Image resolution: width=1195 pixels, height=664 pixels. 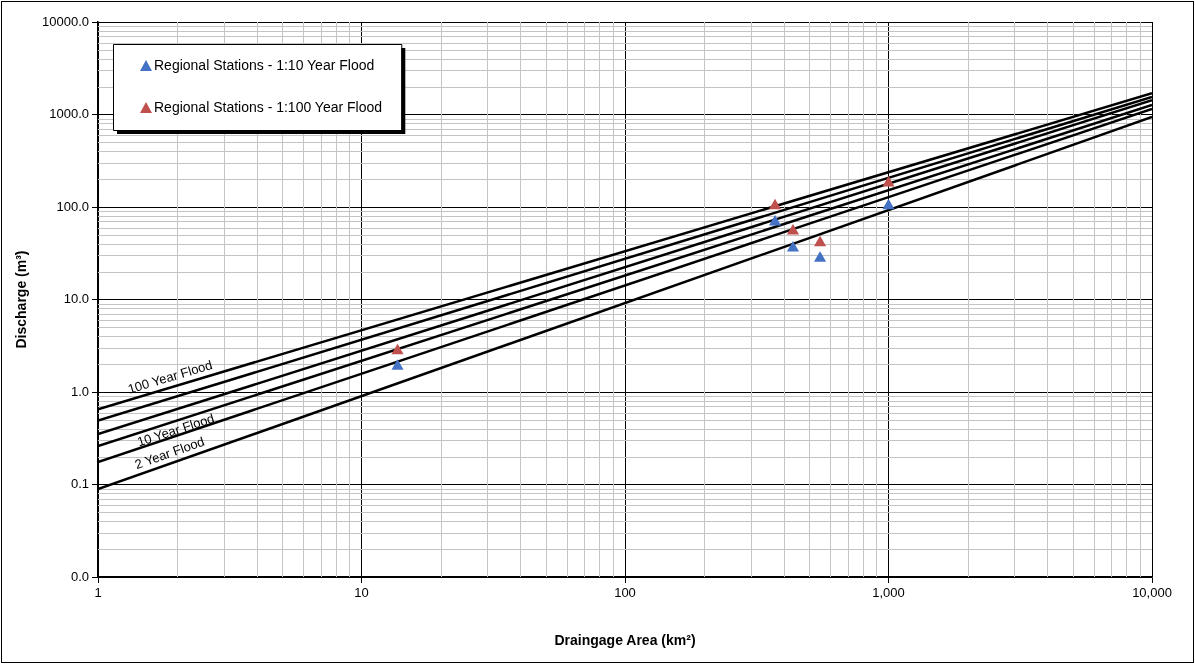 I want to click on y-tick-label: 0.0, so click(x=79, y=576).